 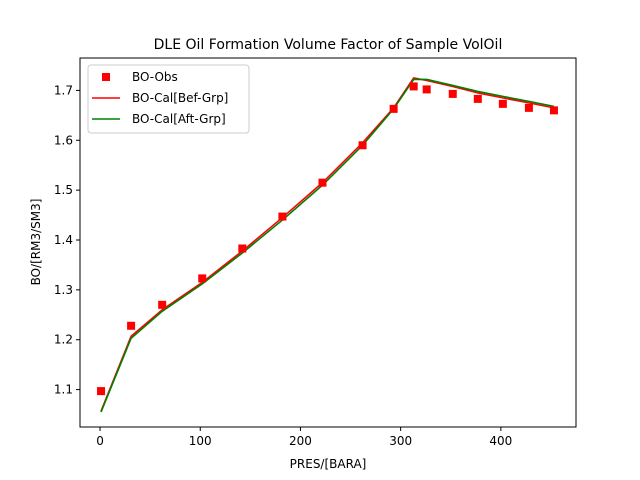 What do you see at coordinates (179, 119) in the screenshot?
I see `legend-label-2: BO-Cal[Aft-Grp]` at bounding box center [179, 119].